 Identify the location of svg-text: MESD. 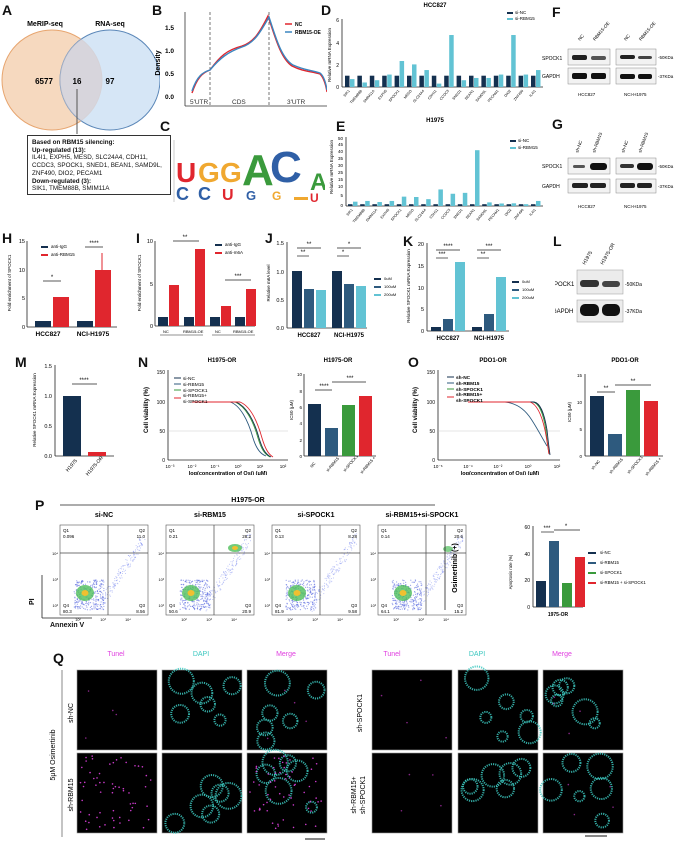
(410, 213).